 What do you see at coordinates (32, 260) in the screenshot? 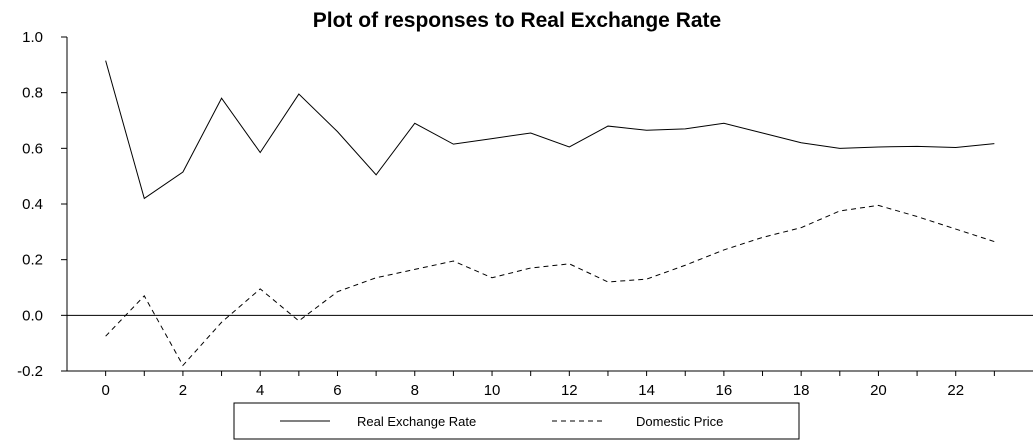
I see `y-tick-label: 0.2` at bounding box center [32, 260].